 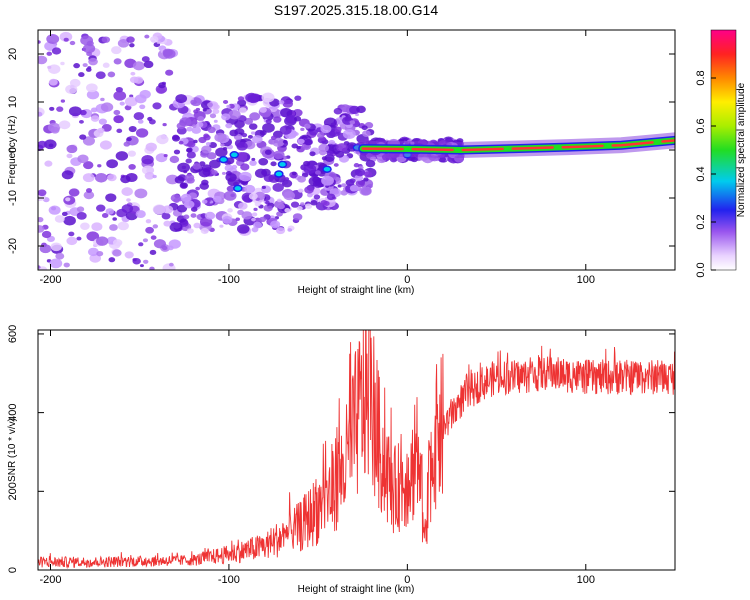 I want to click on colorbar-tick-label: 0.2, so click(x=701, y=221).